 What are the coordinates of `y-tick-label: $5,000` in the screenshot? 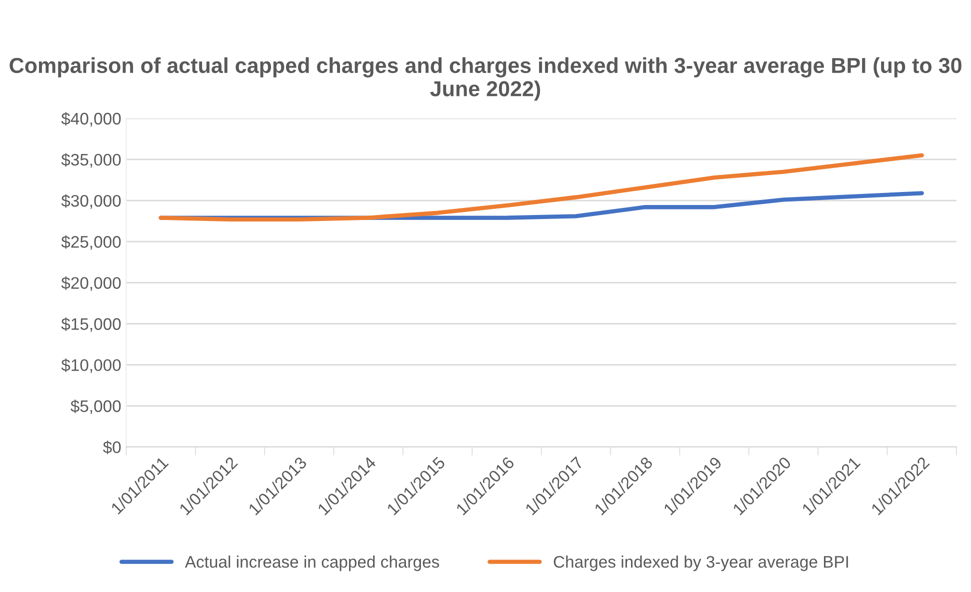 It's located at (95, 407).